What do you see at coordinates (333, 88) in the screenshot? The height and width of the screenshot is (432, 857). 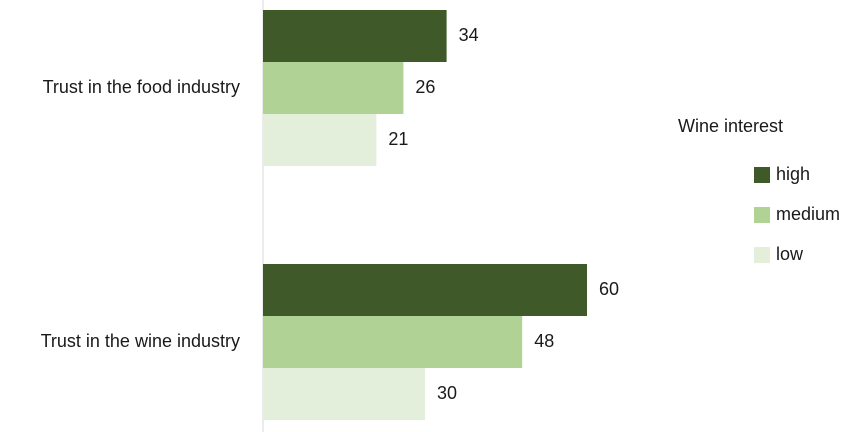 I see `bar-trust-in-the-food-industry-medium` at bounding box center [333, 88].